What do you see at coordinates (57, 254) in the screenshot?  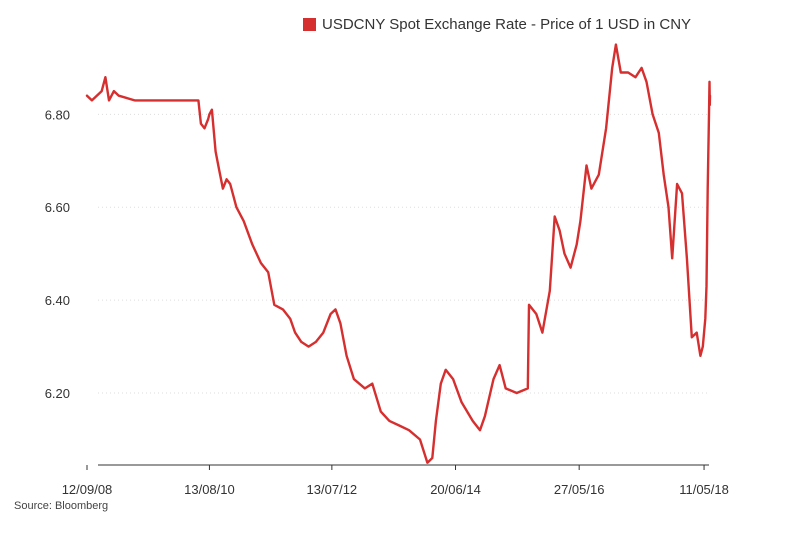 I see `y-axis-ticks: 6.20 6.40 6.60 6.80` at bounding box center [57, 254].